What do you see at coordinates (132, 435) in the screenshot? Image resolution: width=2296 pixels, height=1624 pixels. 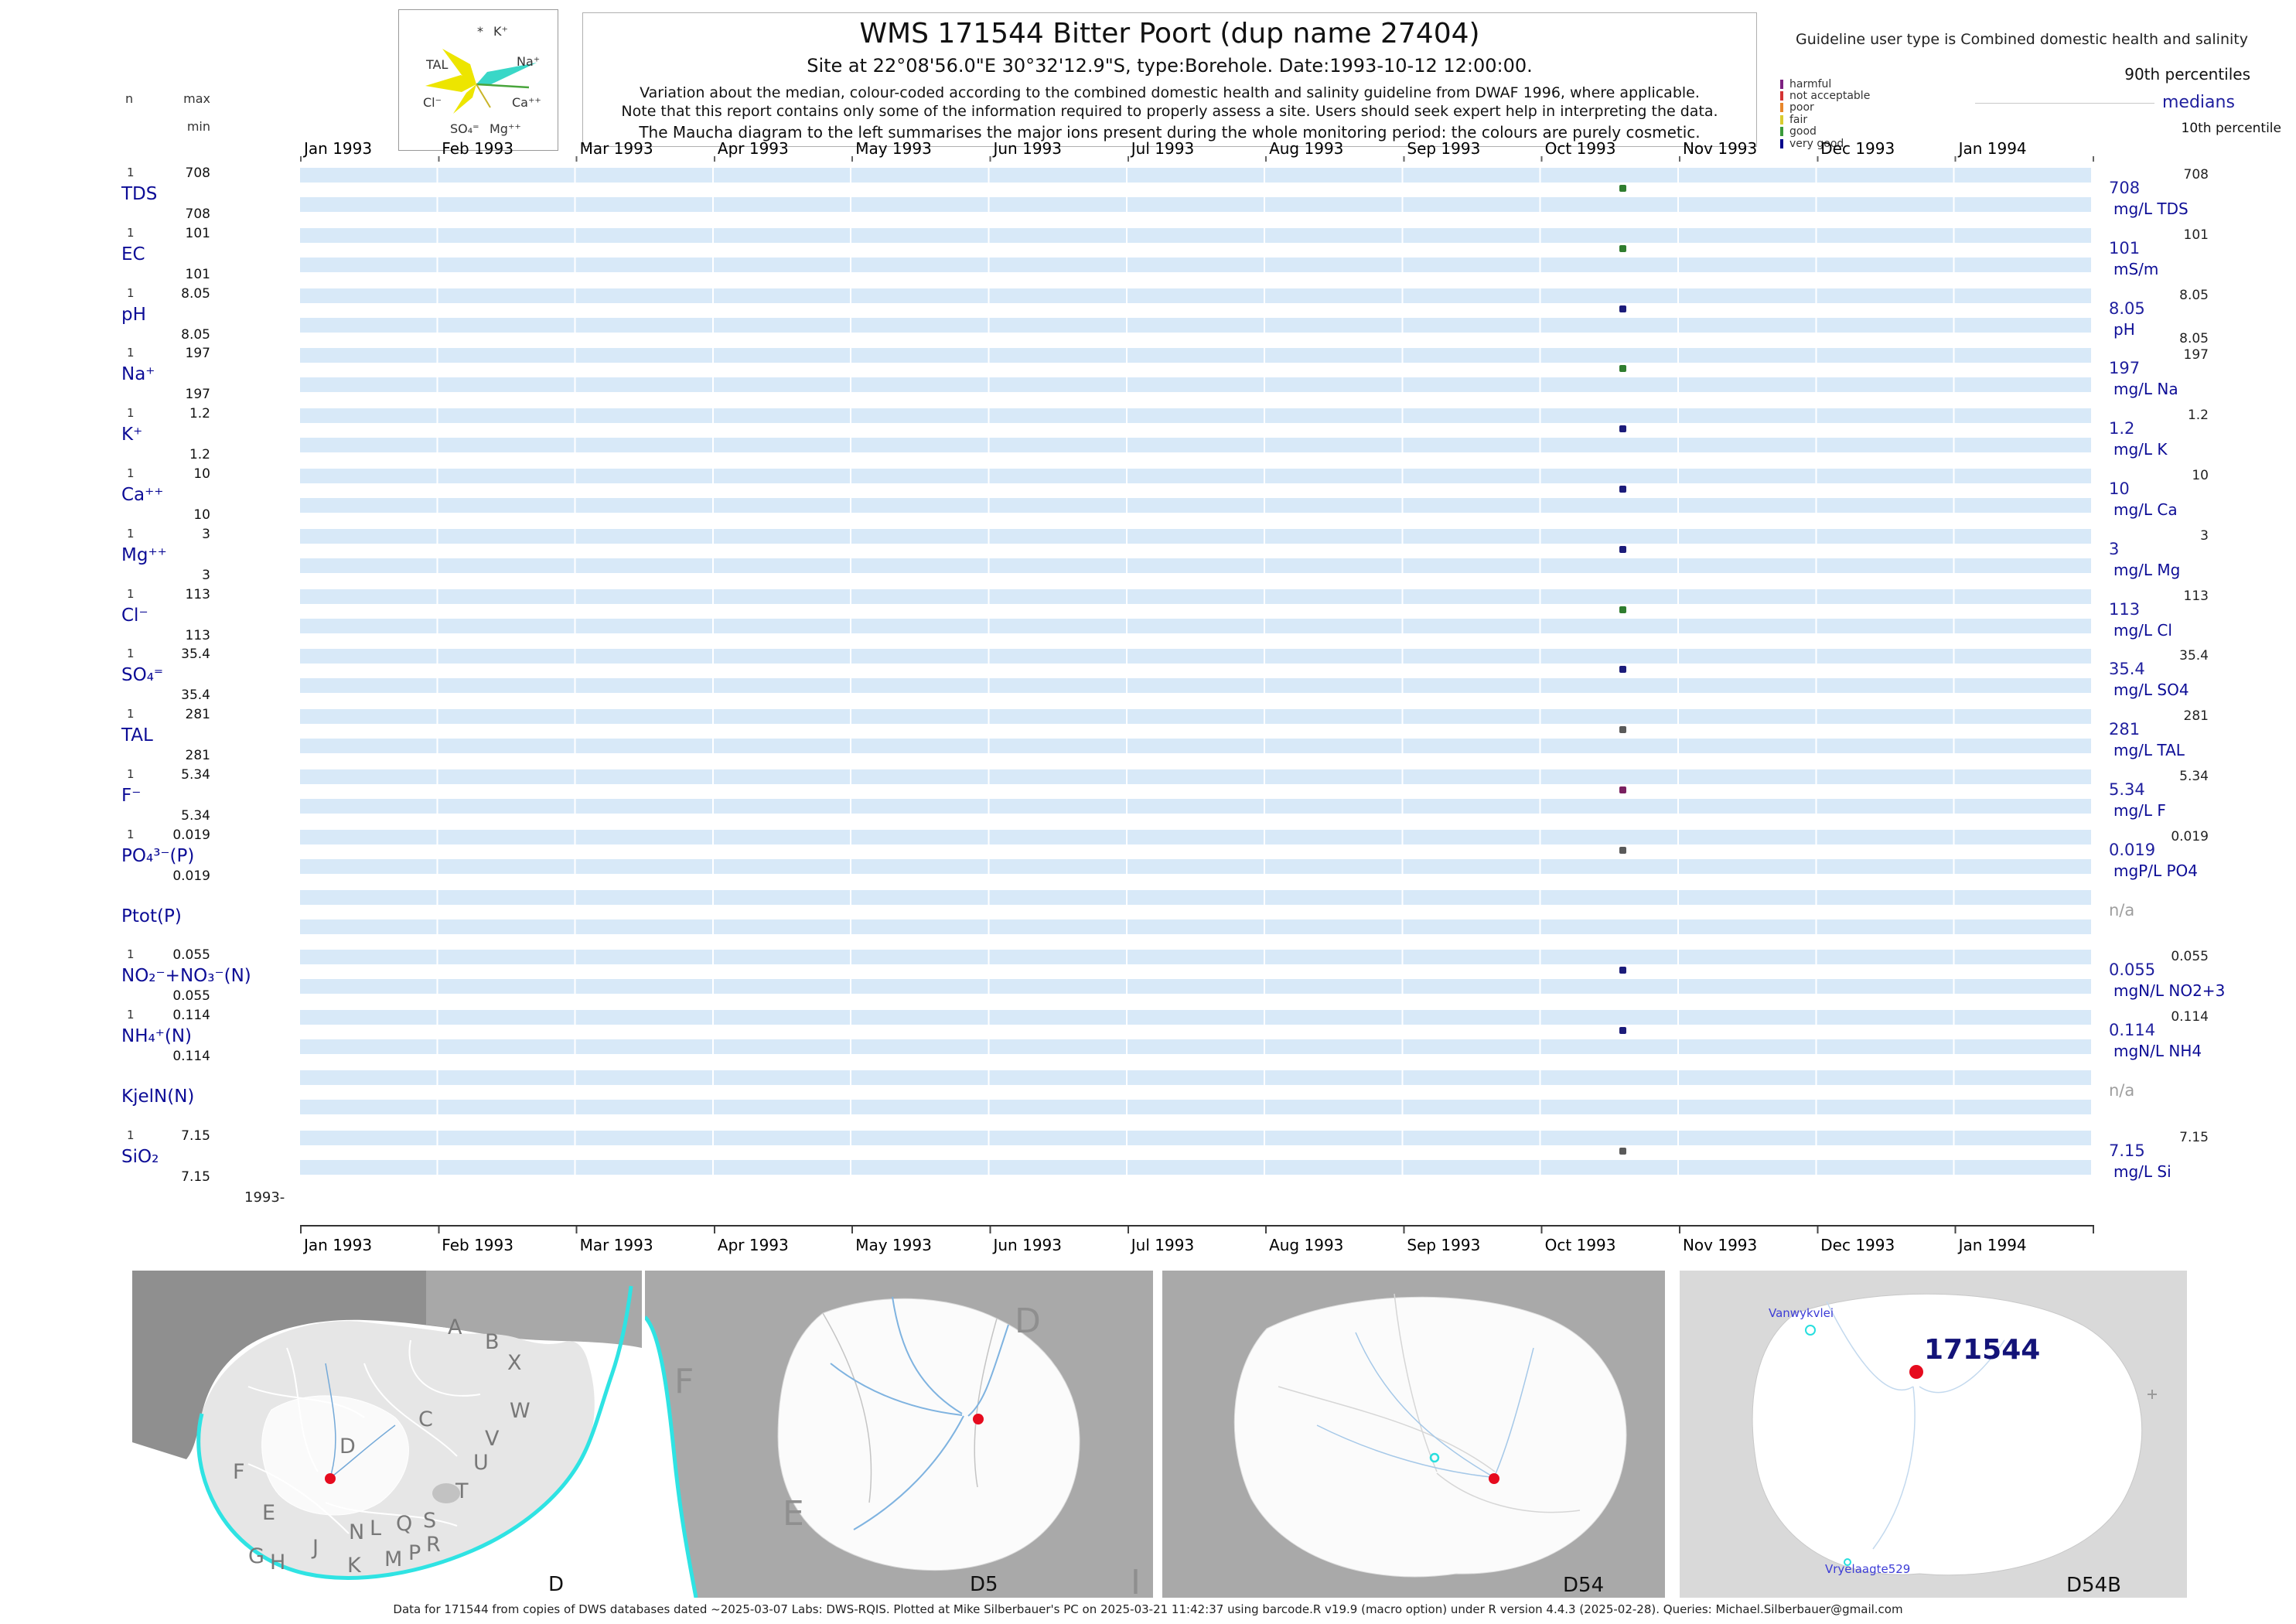 I see `parameter-name: K⁺` at bounding box center [132, 435].